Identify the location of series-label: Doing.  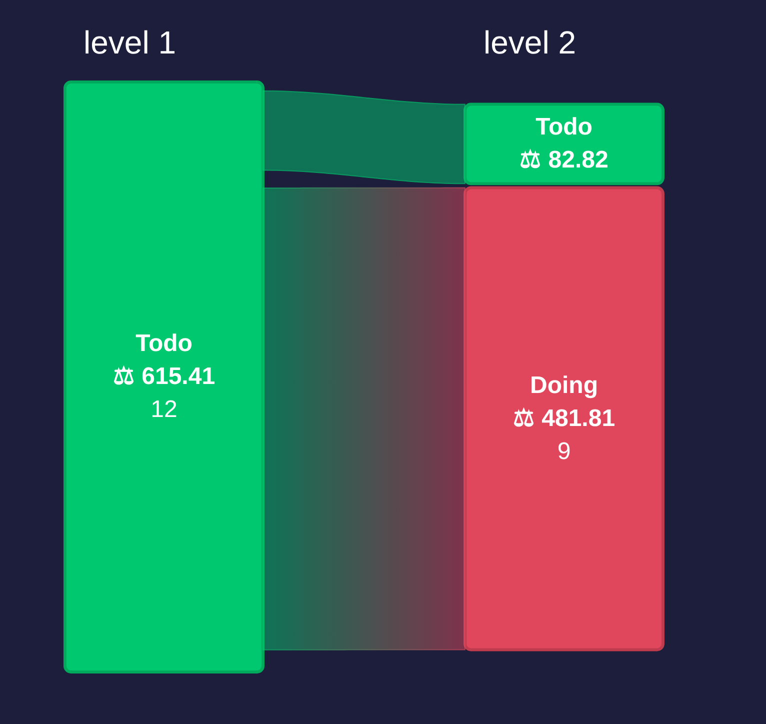
(564, 385).